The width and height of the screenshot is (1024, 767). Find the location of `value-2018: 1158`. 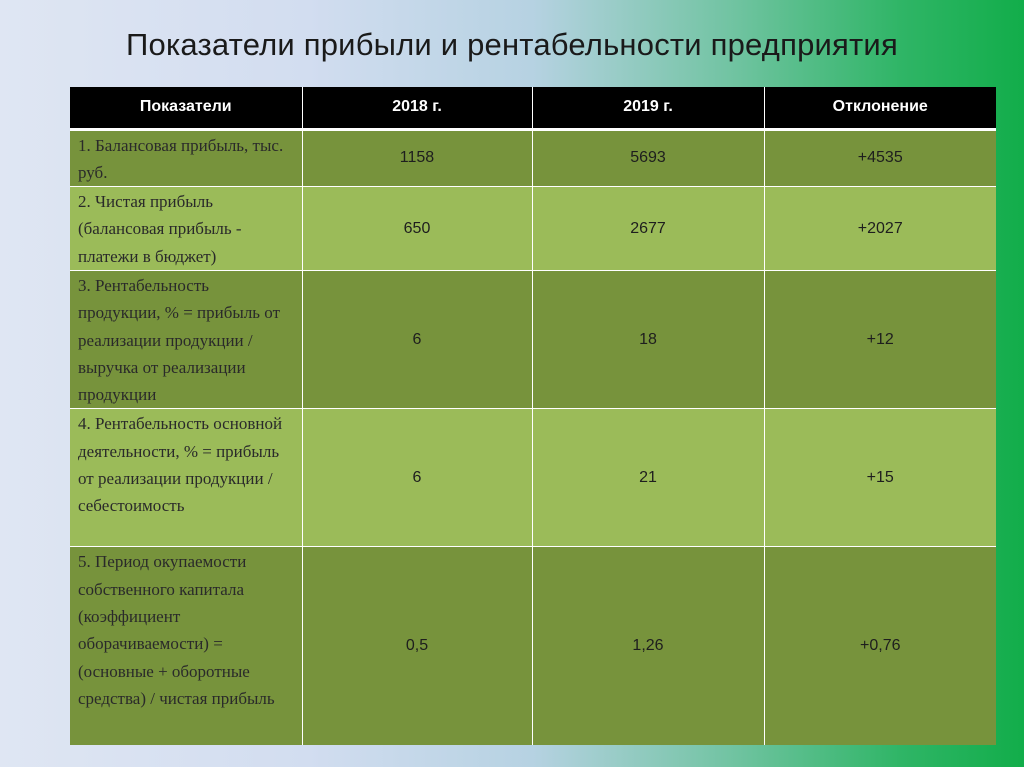

value-2018: 1158 is located at coordinates (416, 157).